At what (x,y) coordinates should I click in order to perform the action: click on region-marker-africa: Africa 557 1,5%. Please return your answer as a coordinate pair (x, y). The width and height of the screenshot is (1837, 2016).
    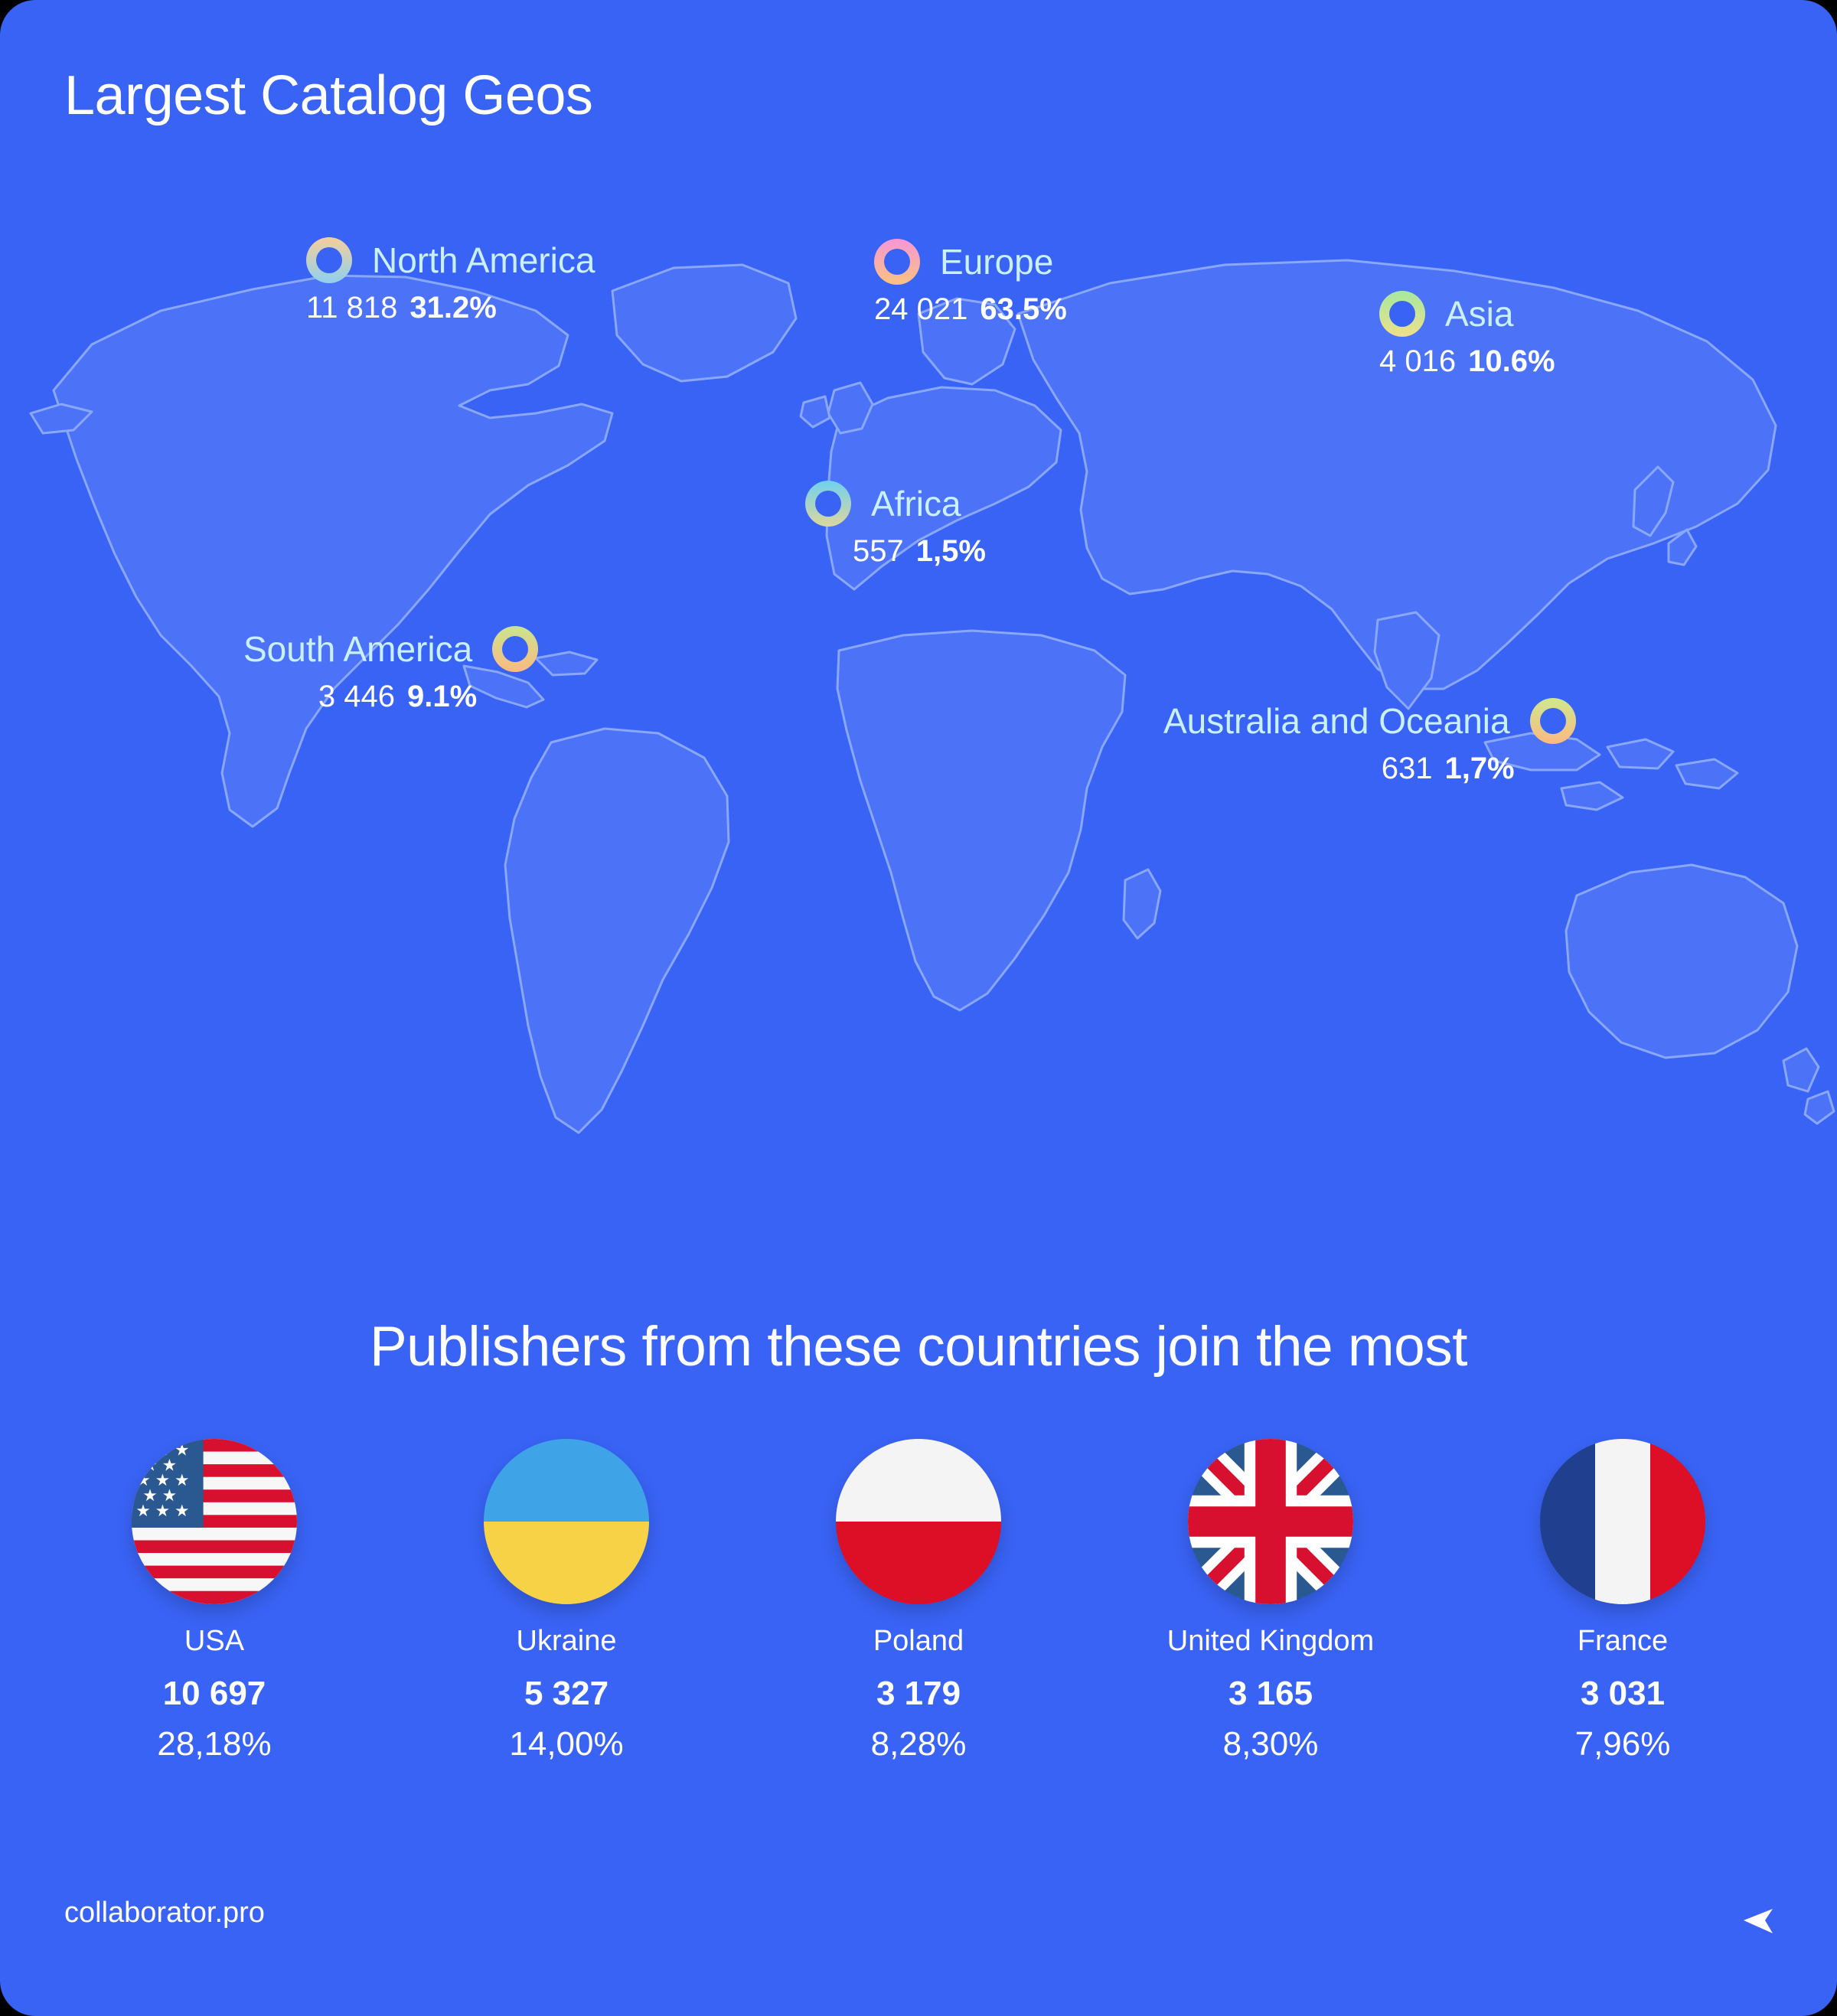
    Looking at the image, I should click on (895, 525).